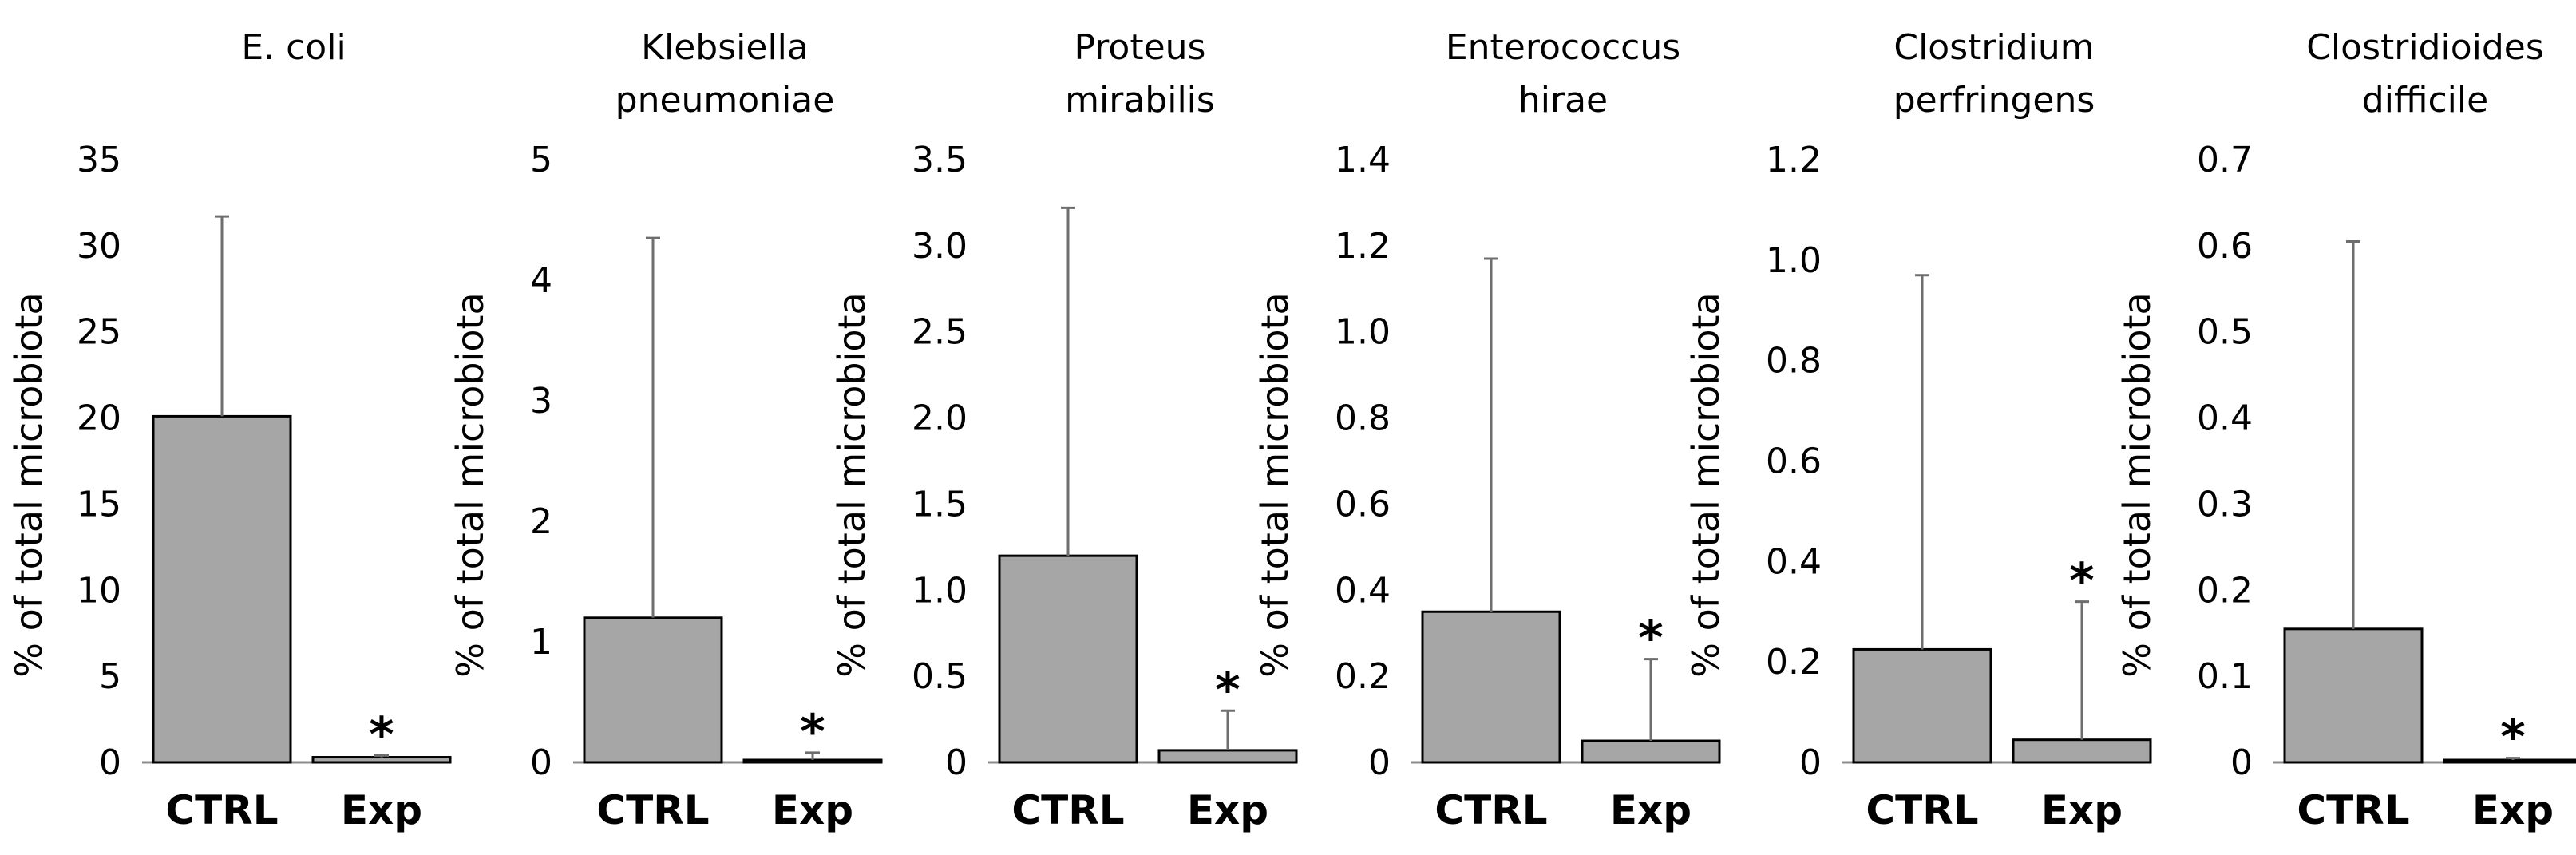 The width and height of the screenshot is (2576, 855). Describe the element at coordinates (1563, 100) in the screenshot. I see `chart-title-line: hirae` at that location.